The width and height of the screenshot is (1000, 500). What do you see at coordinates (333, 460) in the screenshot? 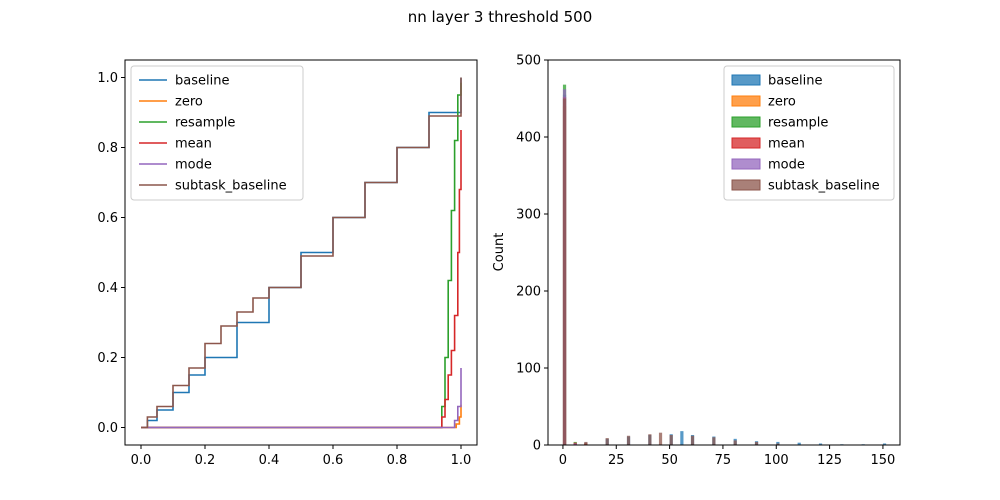
I see `x-tick-label: 0.6` at bounding box center [333, 460].